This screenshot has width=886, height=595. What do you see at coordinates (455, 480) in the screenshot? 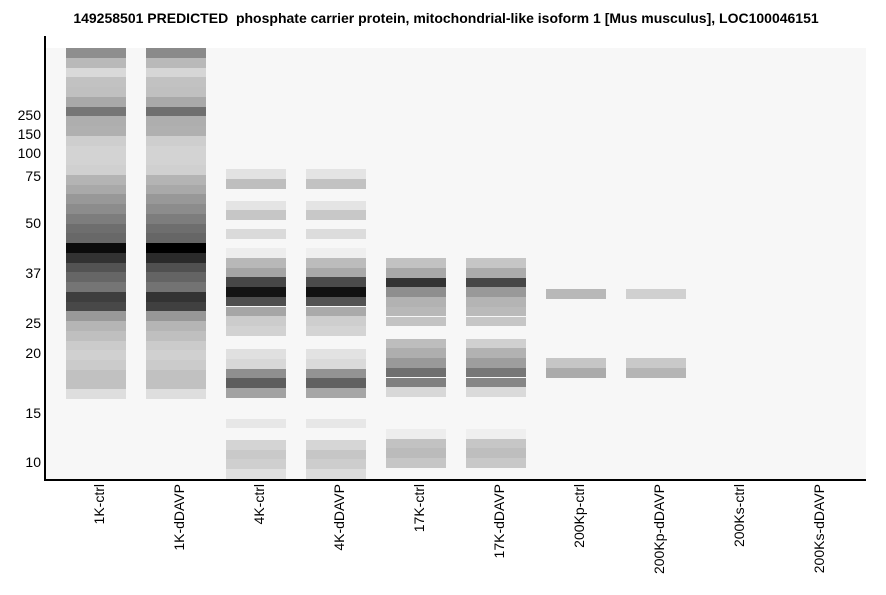
I see `x-axis-spine` at bounding box center [455, 480].